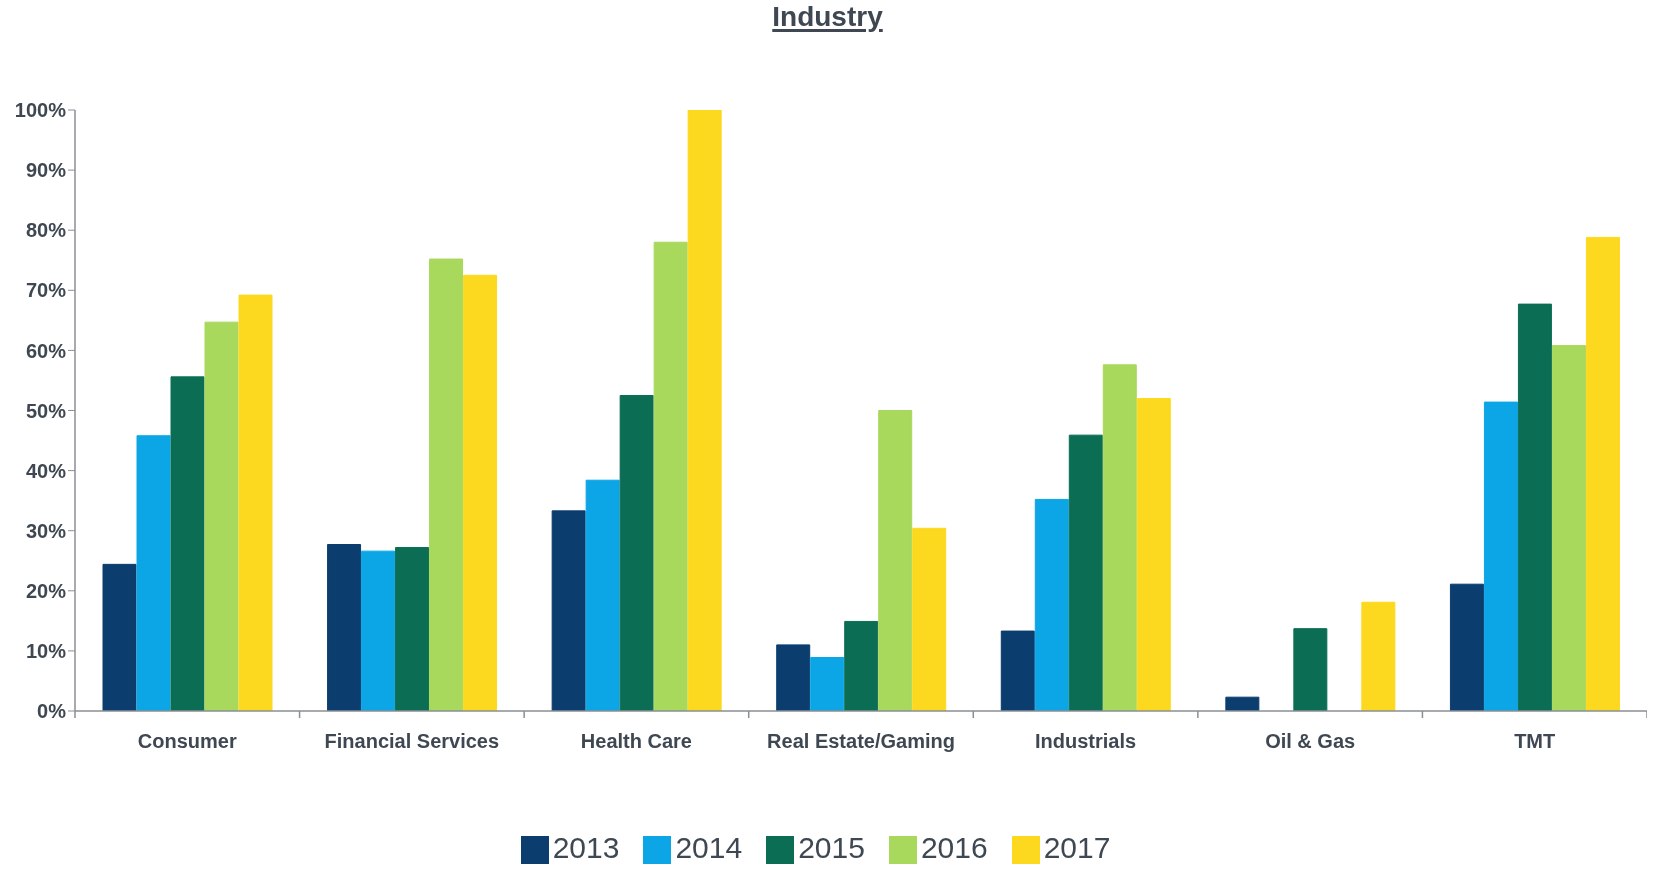 Image resolution: width=1655 pixels, height=871 pixels. I want to click on x-tick-label: TMT, so click(1535, 741).